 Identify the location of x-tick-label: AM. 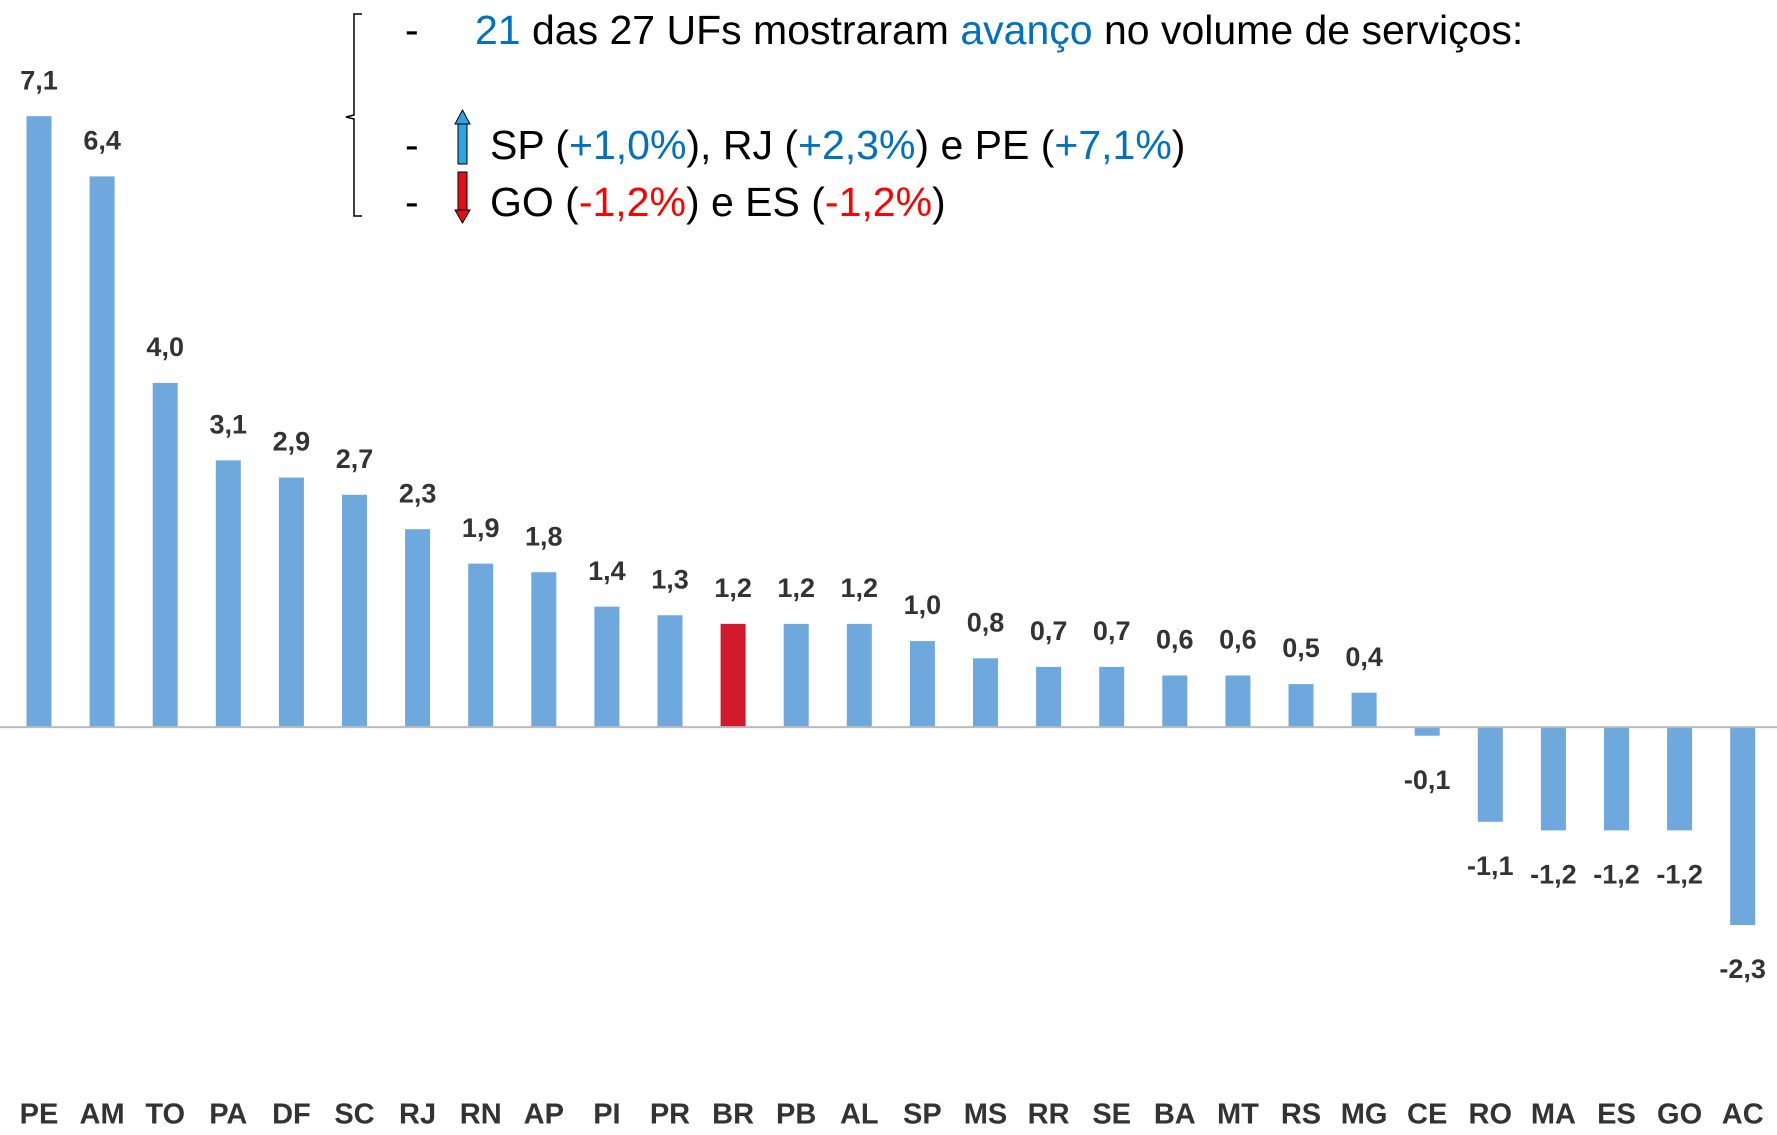
(102, 1115).